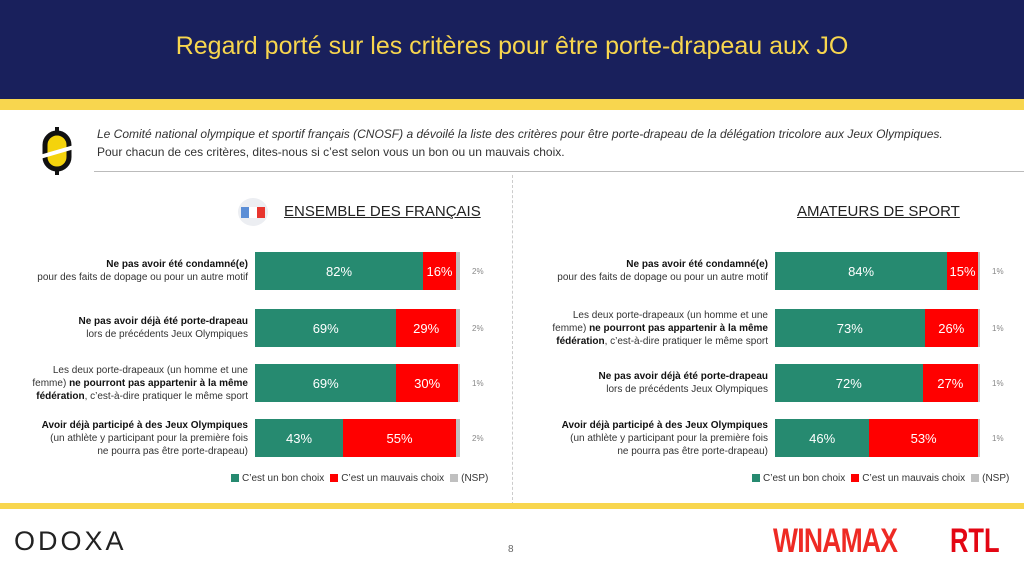 Image resolution: width=1024 pixels, height=574 pixels. I want to click on bar-segment-good: 73%, so click(850, 328).